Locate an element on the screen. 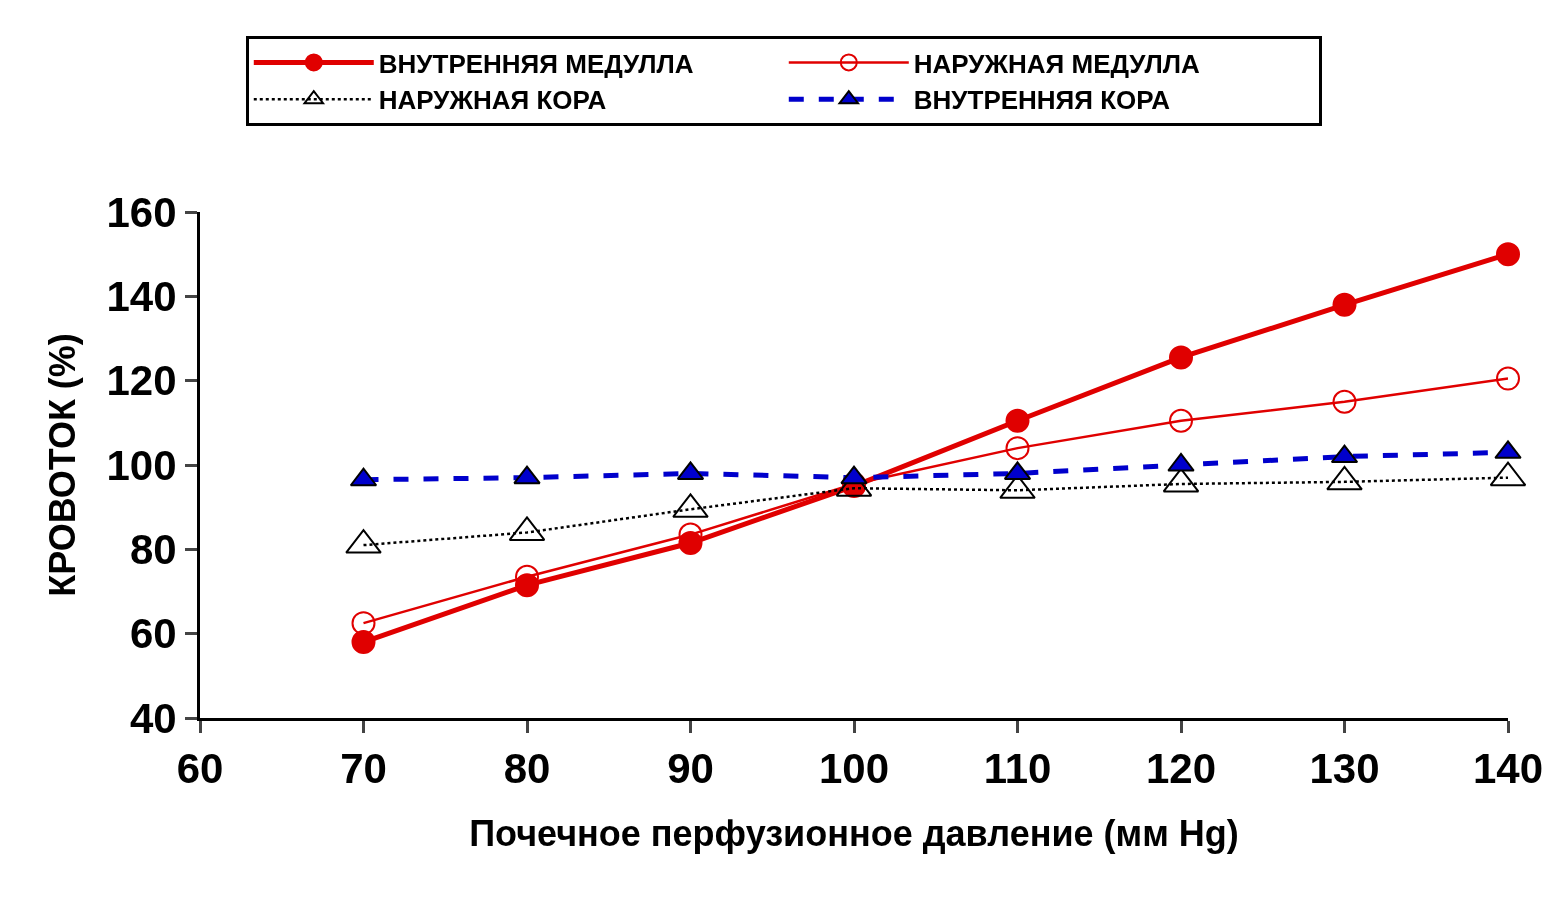 Image resolution: width=1555 pixels, height=901 pixels. x-tick-label: 80 is located at coordinates (527, 769).